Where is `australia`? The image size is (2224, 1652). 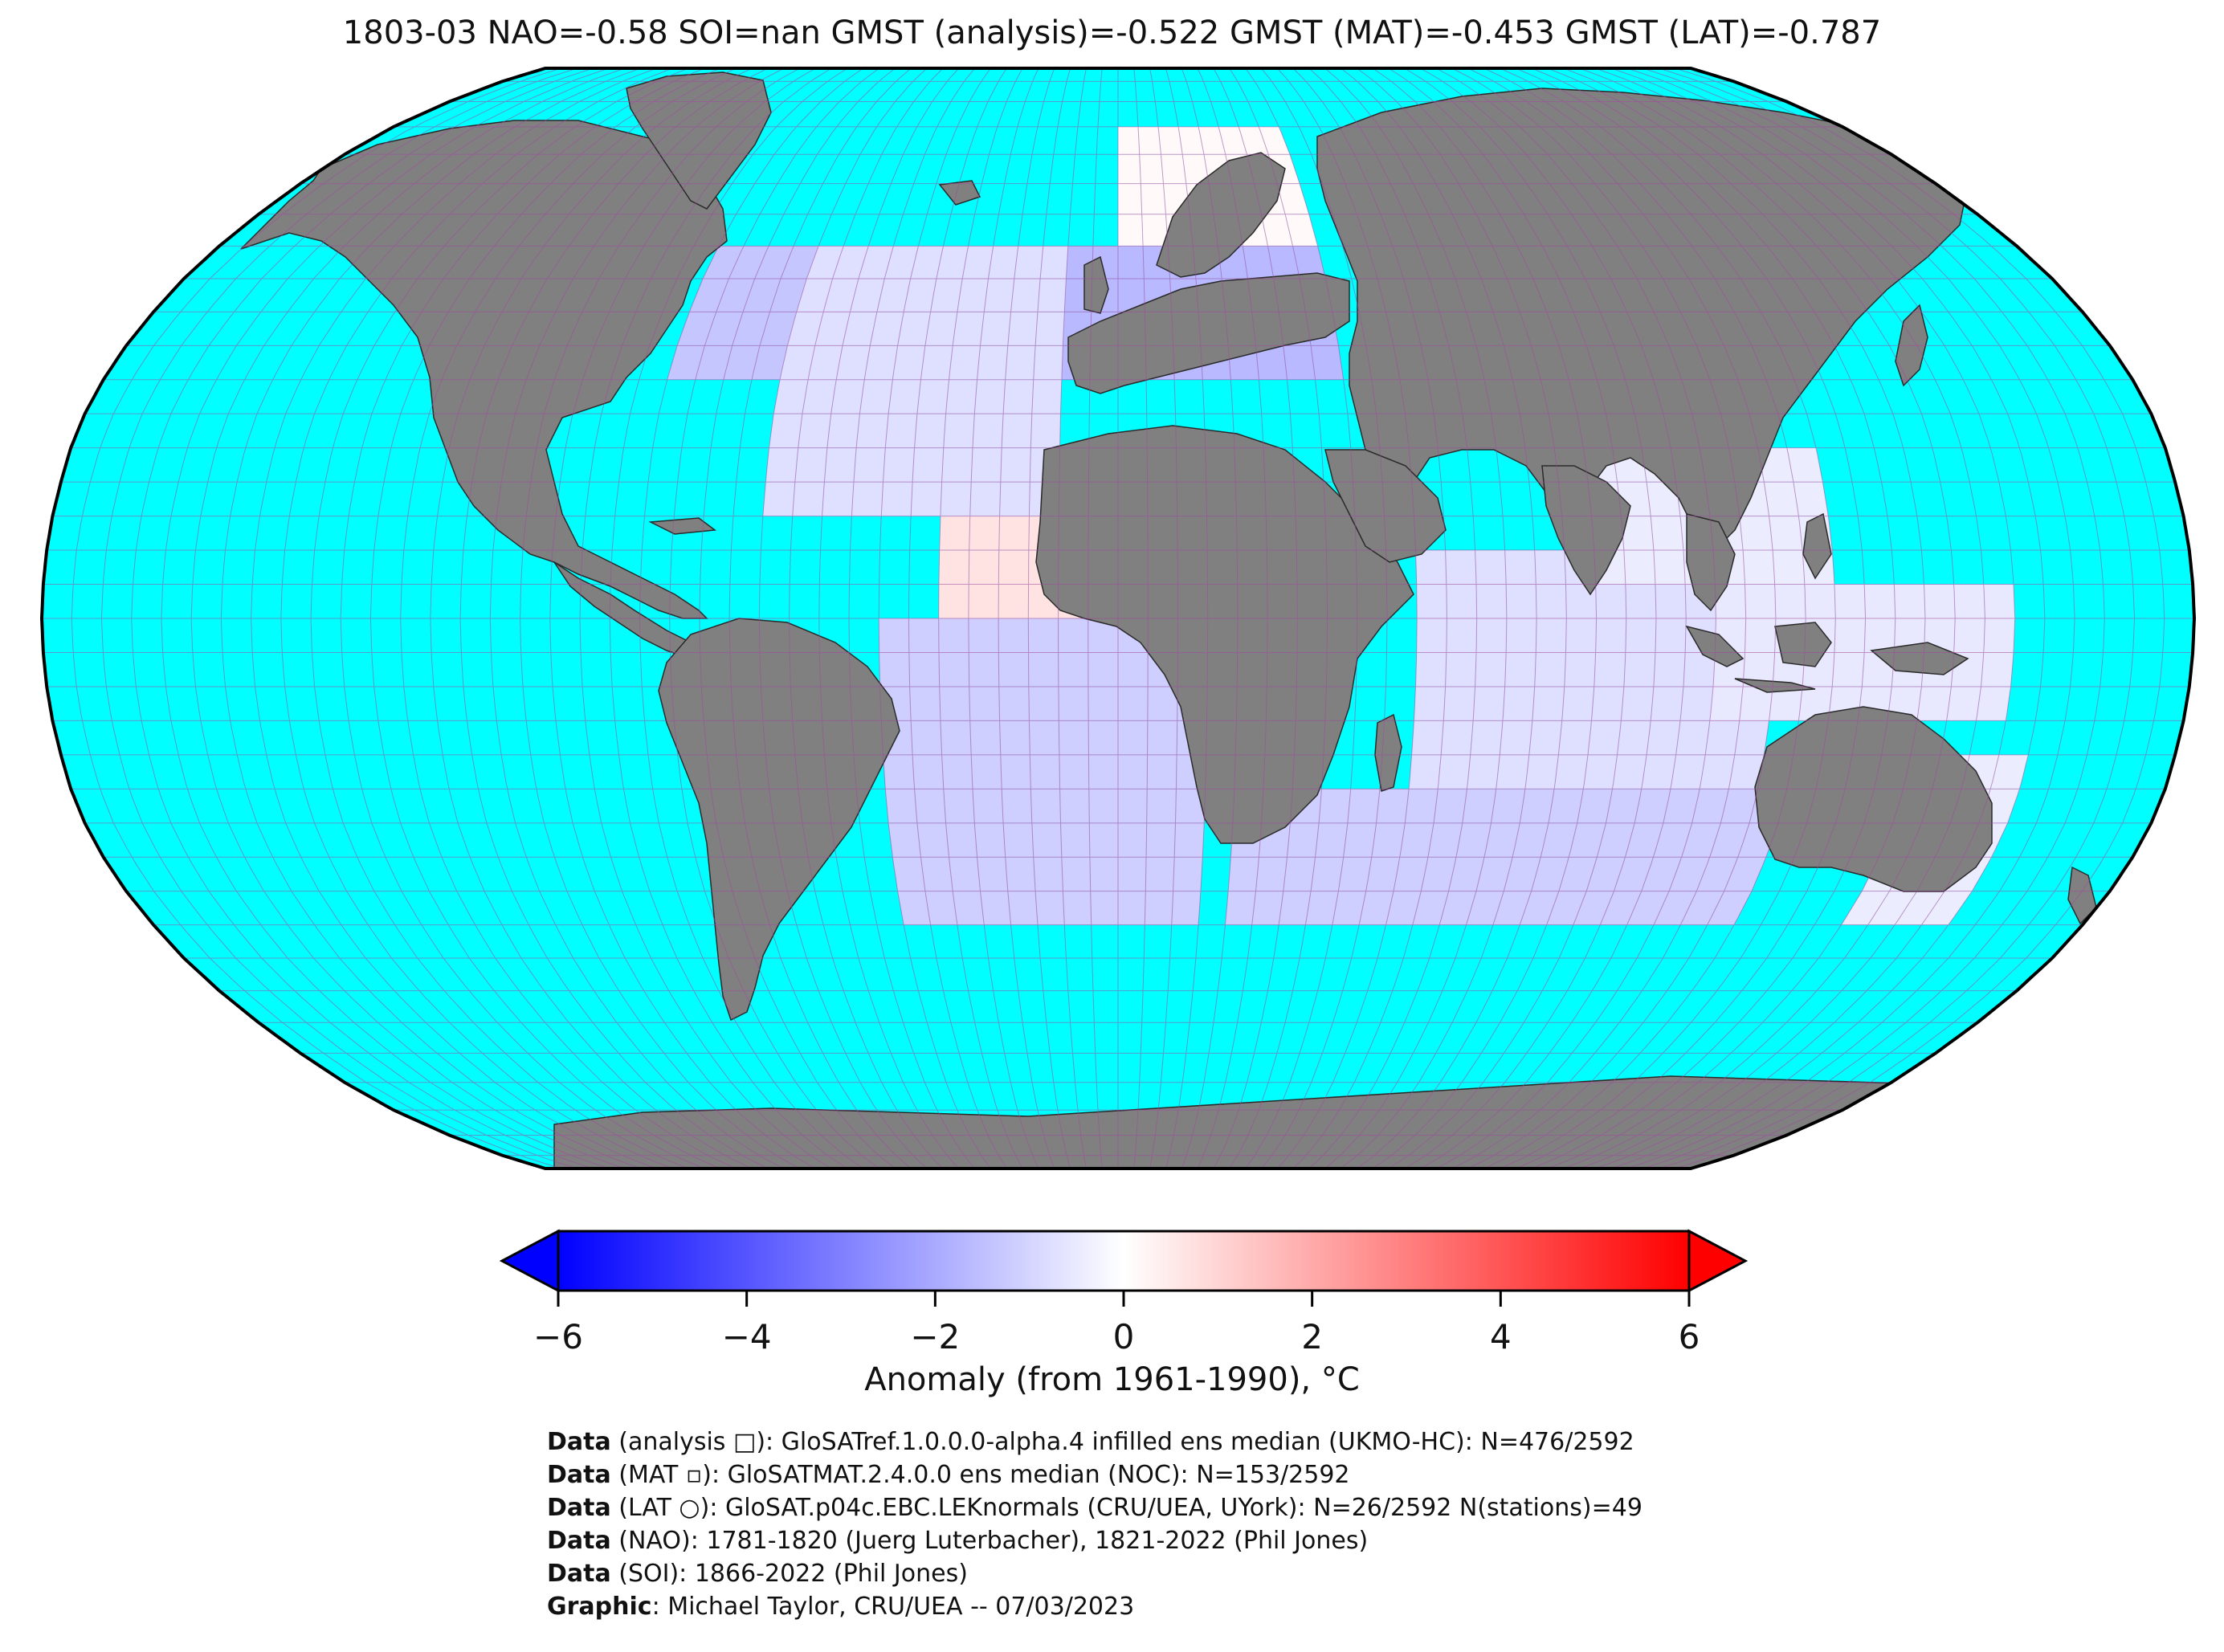 australia is located at coordinates (1874, 799).